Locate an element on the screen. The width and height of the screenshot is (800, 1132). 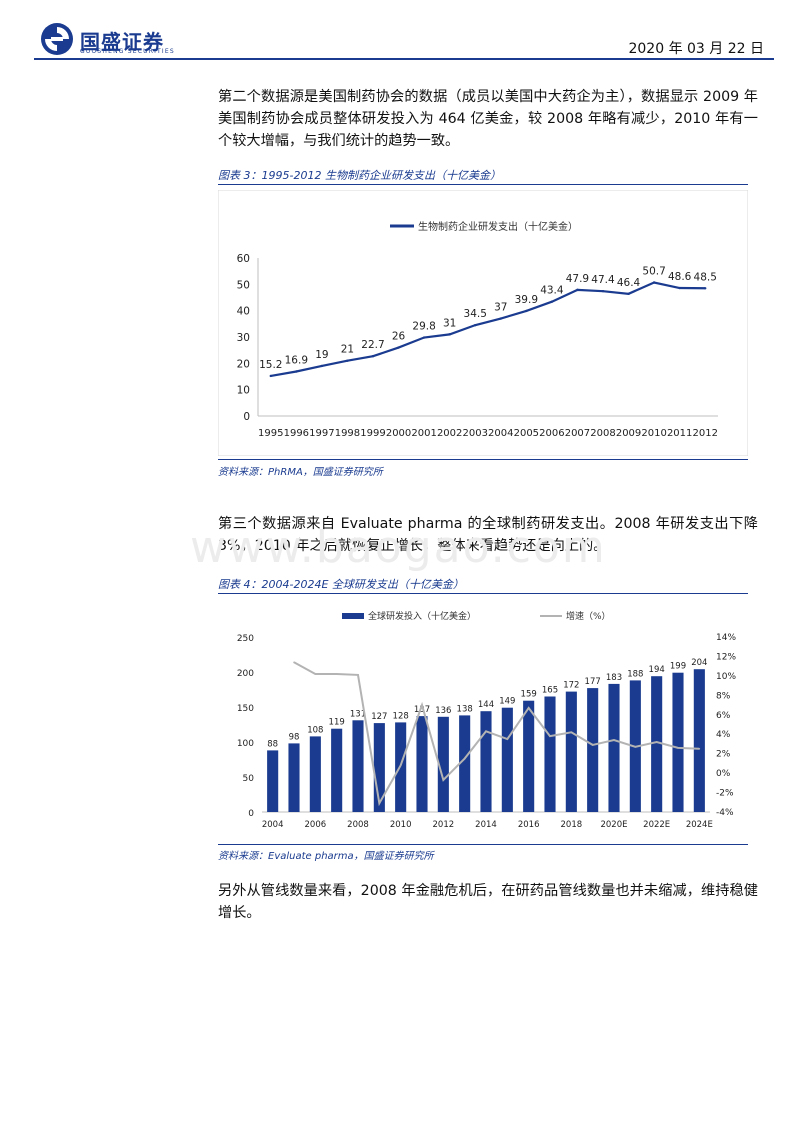
data-label: 50.7 is located at coordinates (653, 271).